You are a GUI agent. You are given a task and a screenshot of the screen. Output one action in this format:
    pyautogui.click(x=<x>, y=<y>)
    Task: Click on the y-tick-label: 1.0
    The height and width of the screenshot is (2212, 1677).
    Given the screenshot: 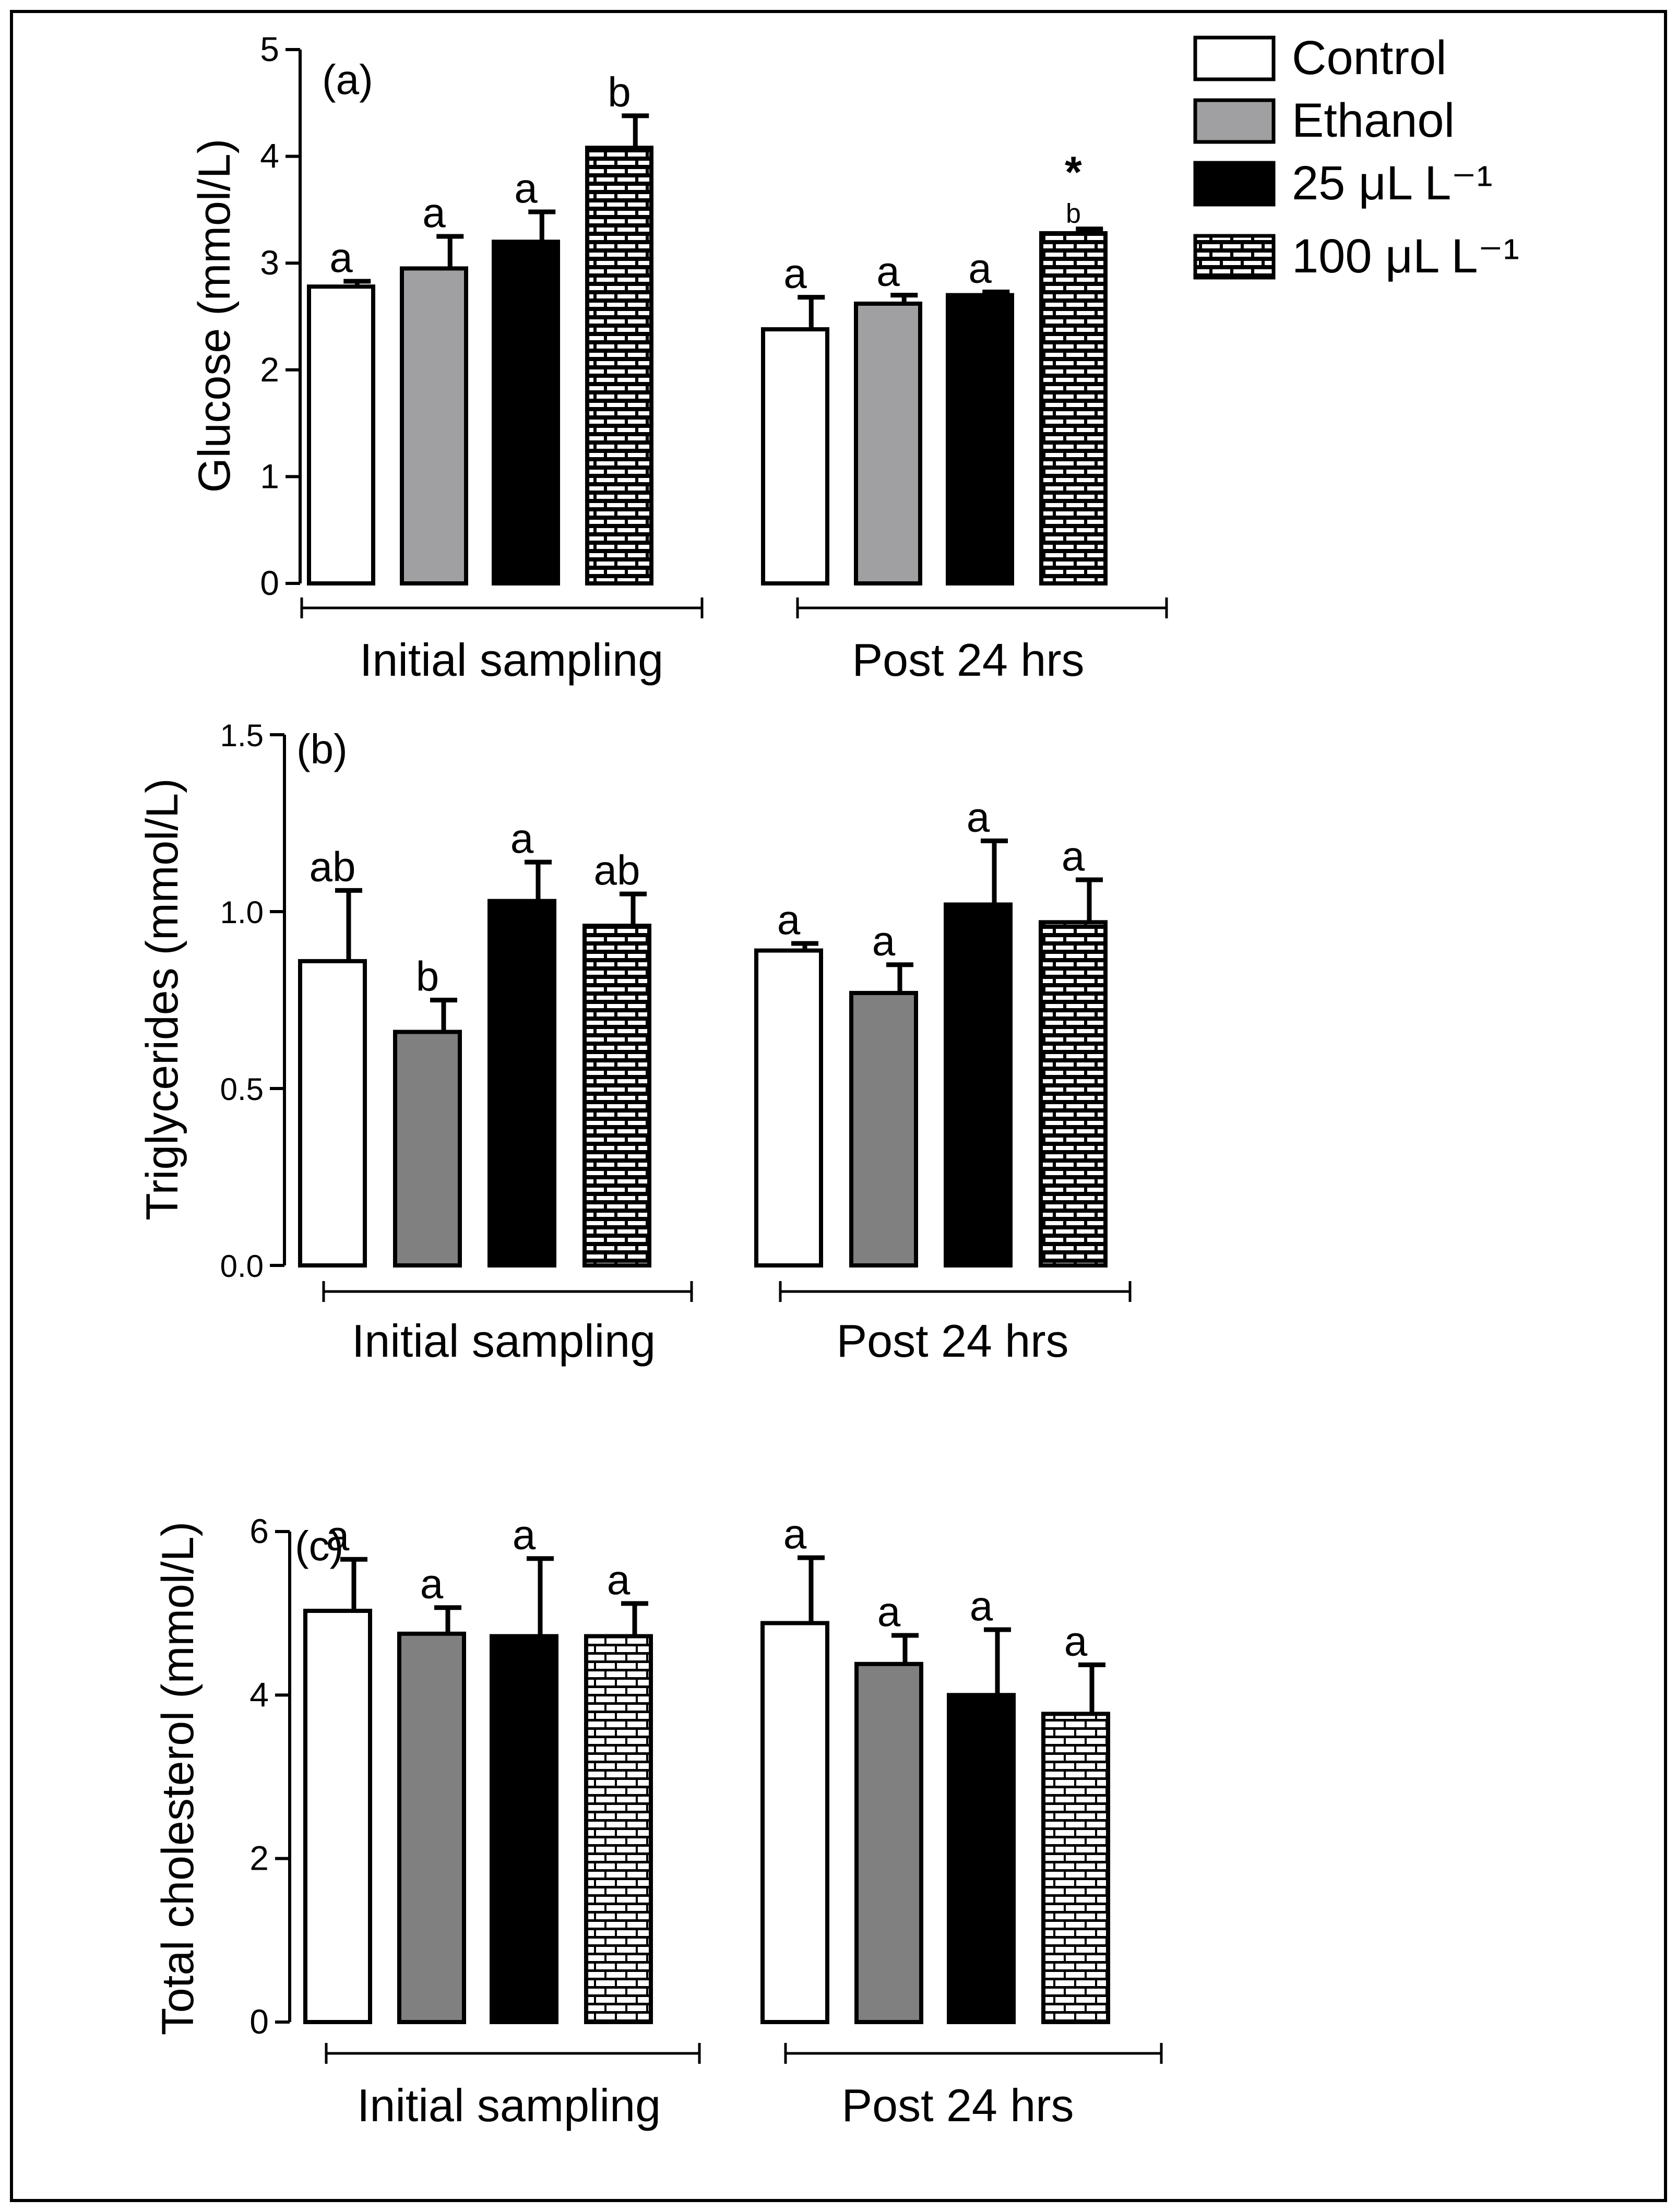 What is the action you would take?
    pyautogui.click(x=242, y=913)
    